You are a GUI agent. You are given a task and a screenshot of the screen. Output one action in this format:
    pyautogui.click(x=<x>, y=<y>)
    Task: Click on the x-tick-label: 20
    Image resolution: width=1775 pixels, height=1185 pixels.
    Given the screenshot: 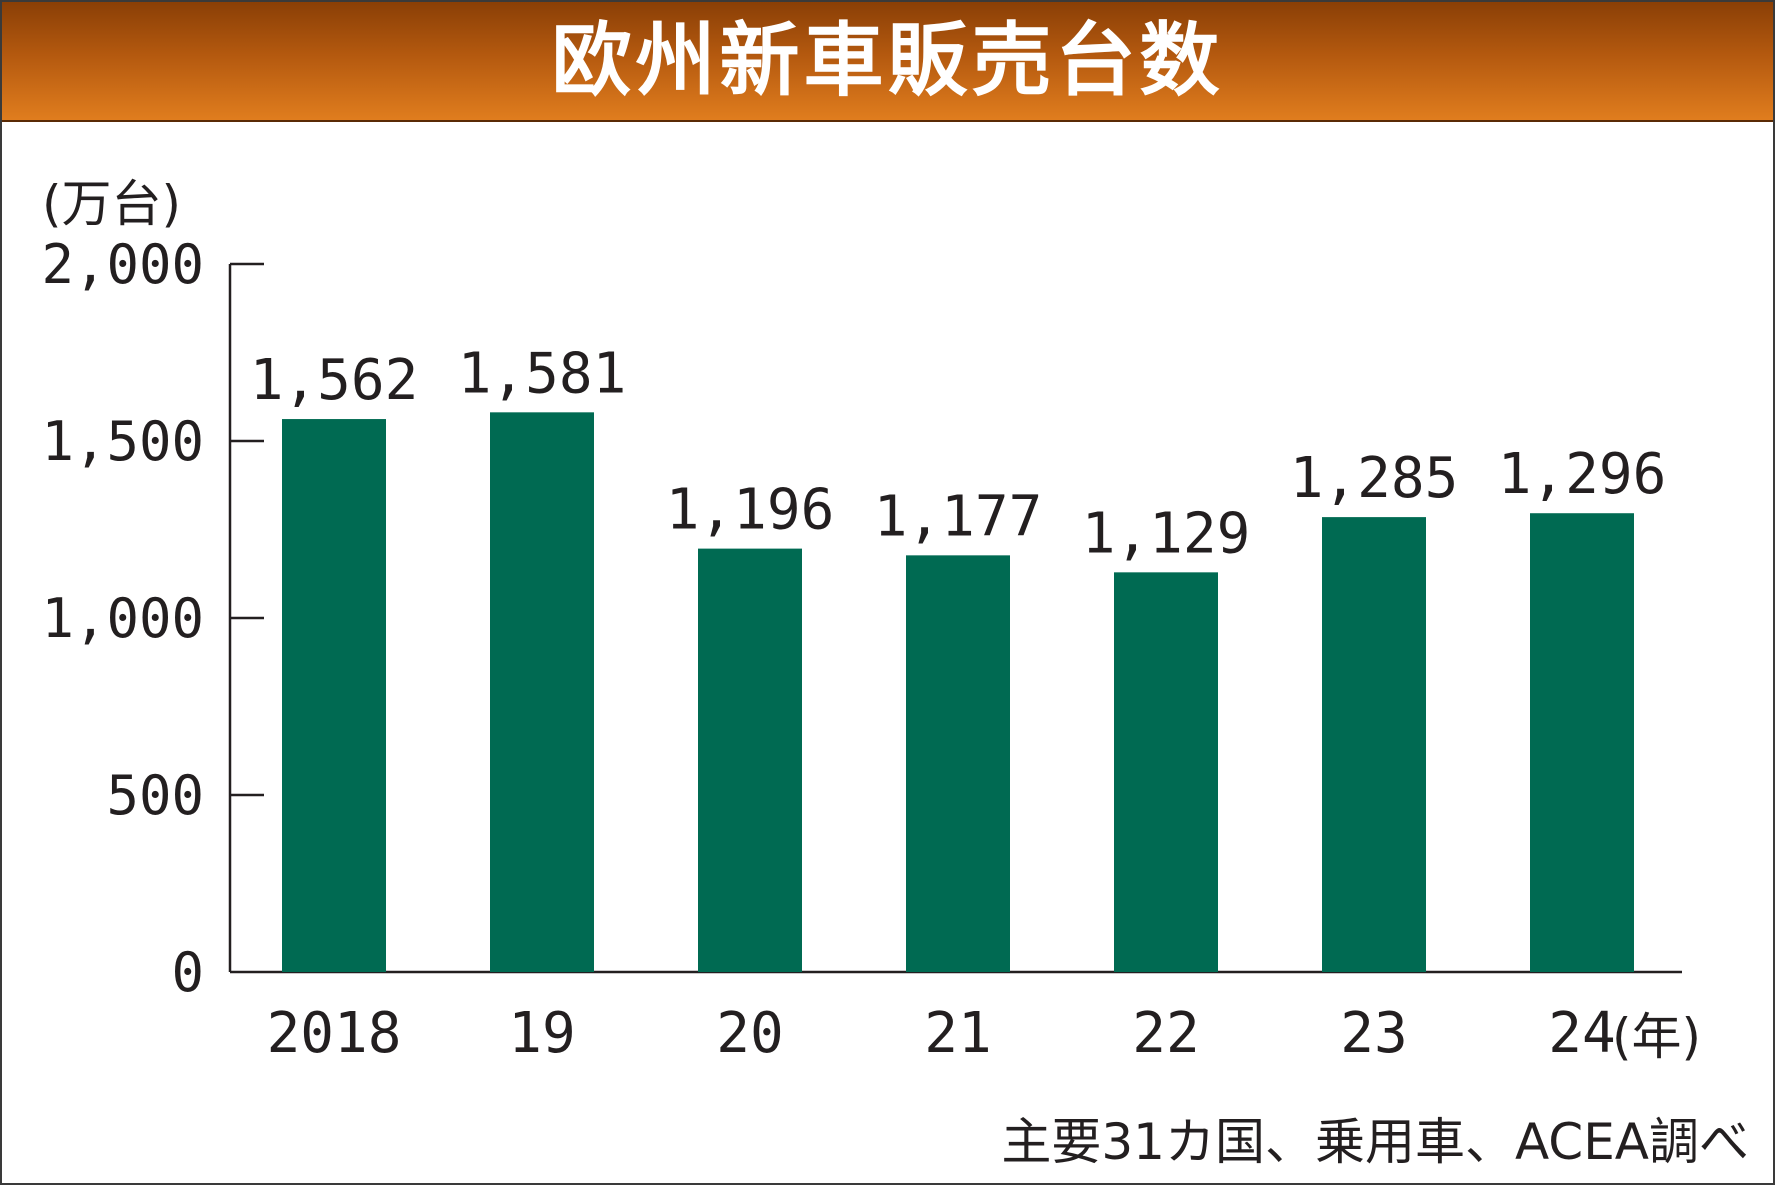 What is the action you would take?
    pyautogui.click(x=749, y=1033)
    